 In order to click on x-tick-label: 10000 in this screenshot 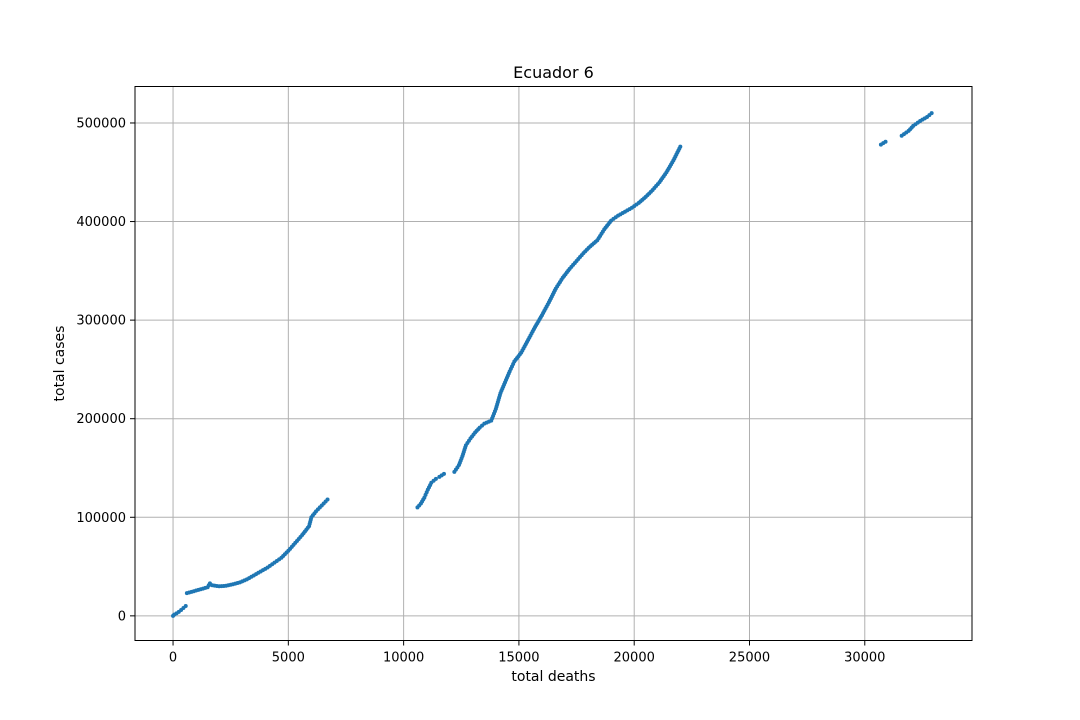, I will do `click(403, 658)`.